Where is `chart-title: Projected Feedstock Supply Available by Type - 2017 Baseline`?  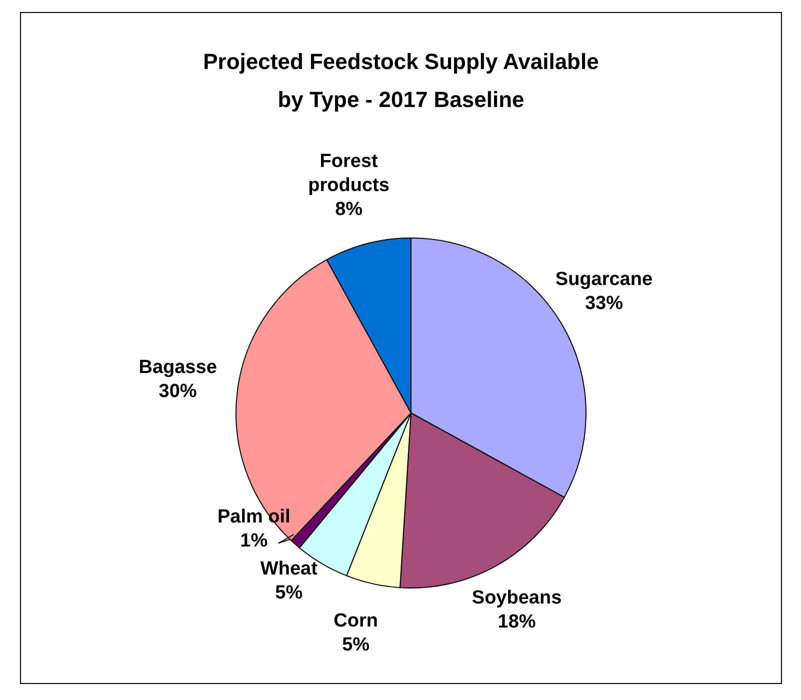 chart-title: Projected Feedstock Supply Available by Type - 2017 Baseline is located at coordinates (401, 81).